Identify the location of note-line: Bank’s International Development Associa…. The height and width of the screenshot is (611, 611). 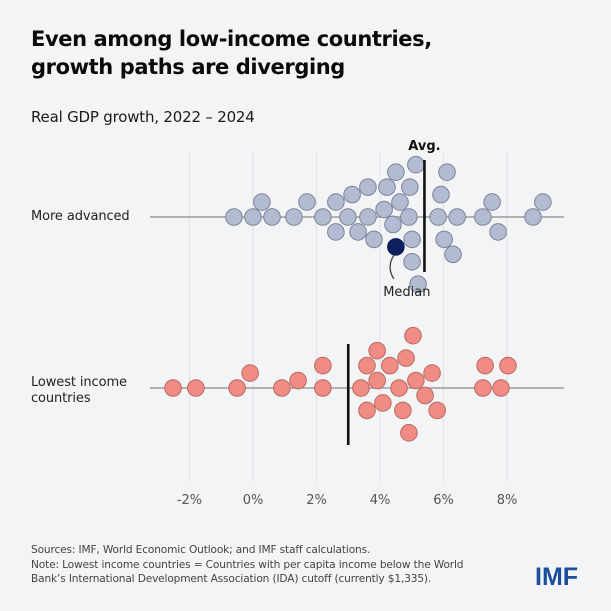
(231, 579).